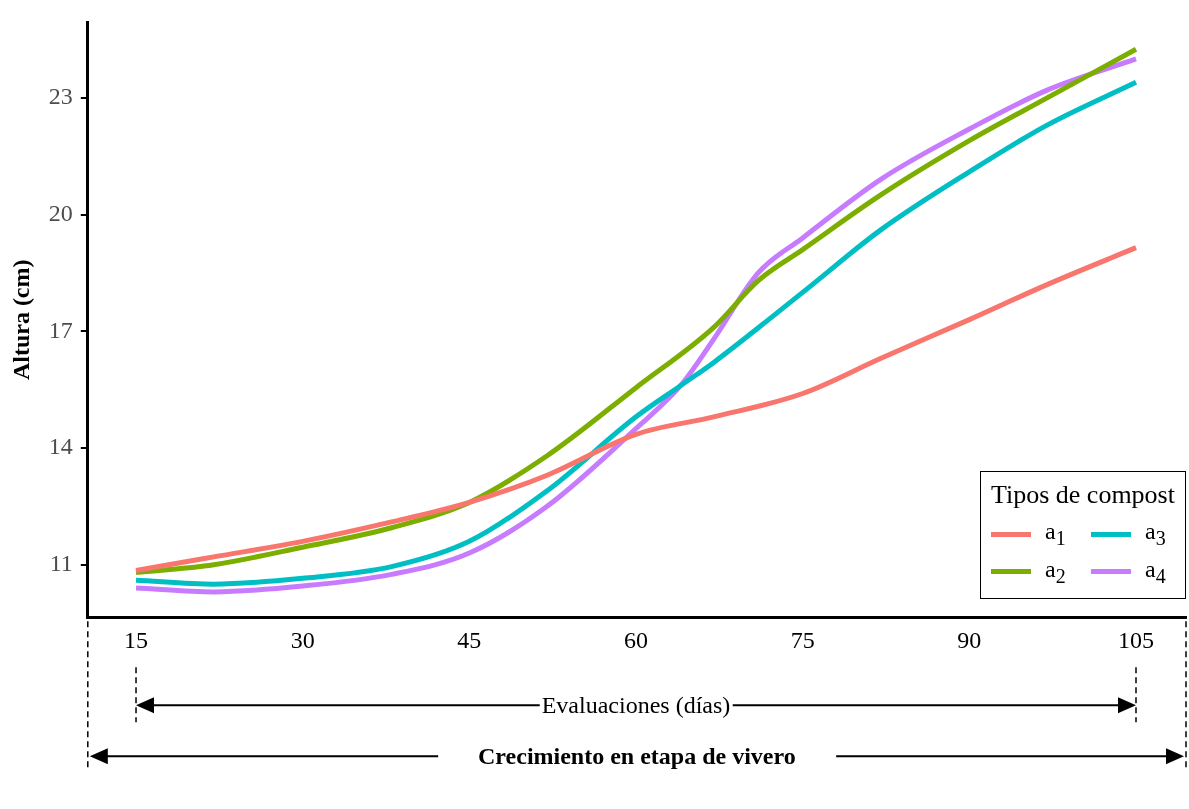 The height and width of the screenshot is (809, 1189). What do you see at coordinates (60, 96) in the screenshot?
I see `y-tick-label: 23` at bounding box center [60, 96].